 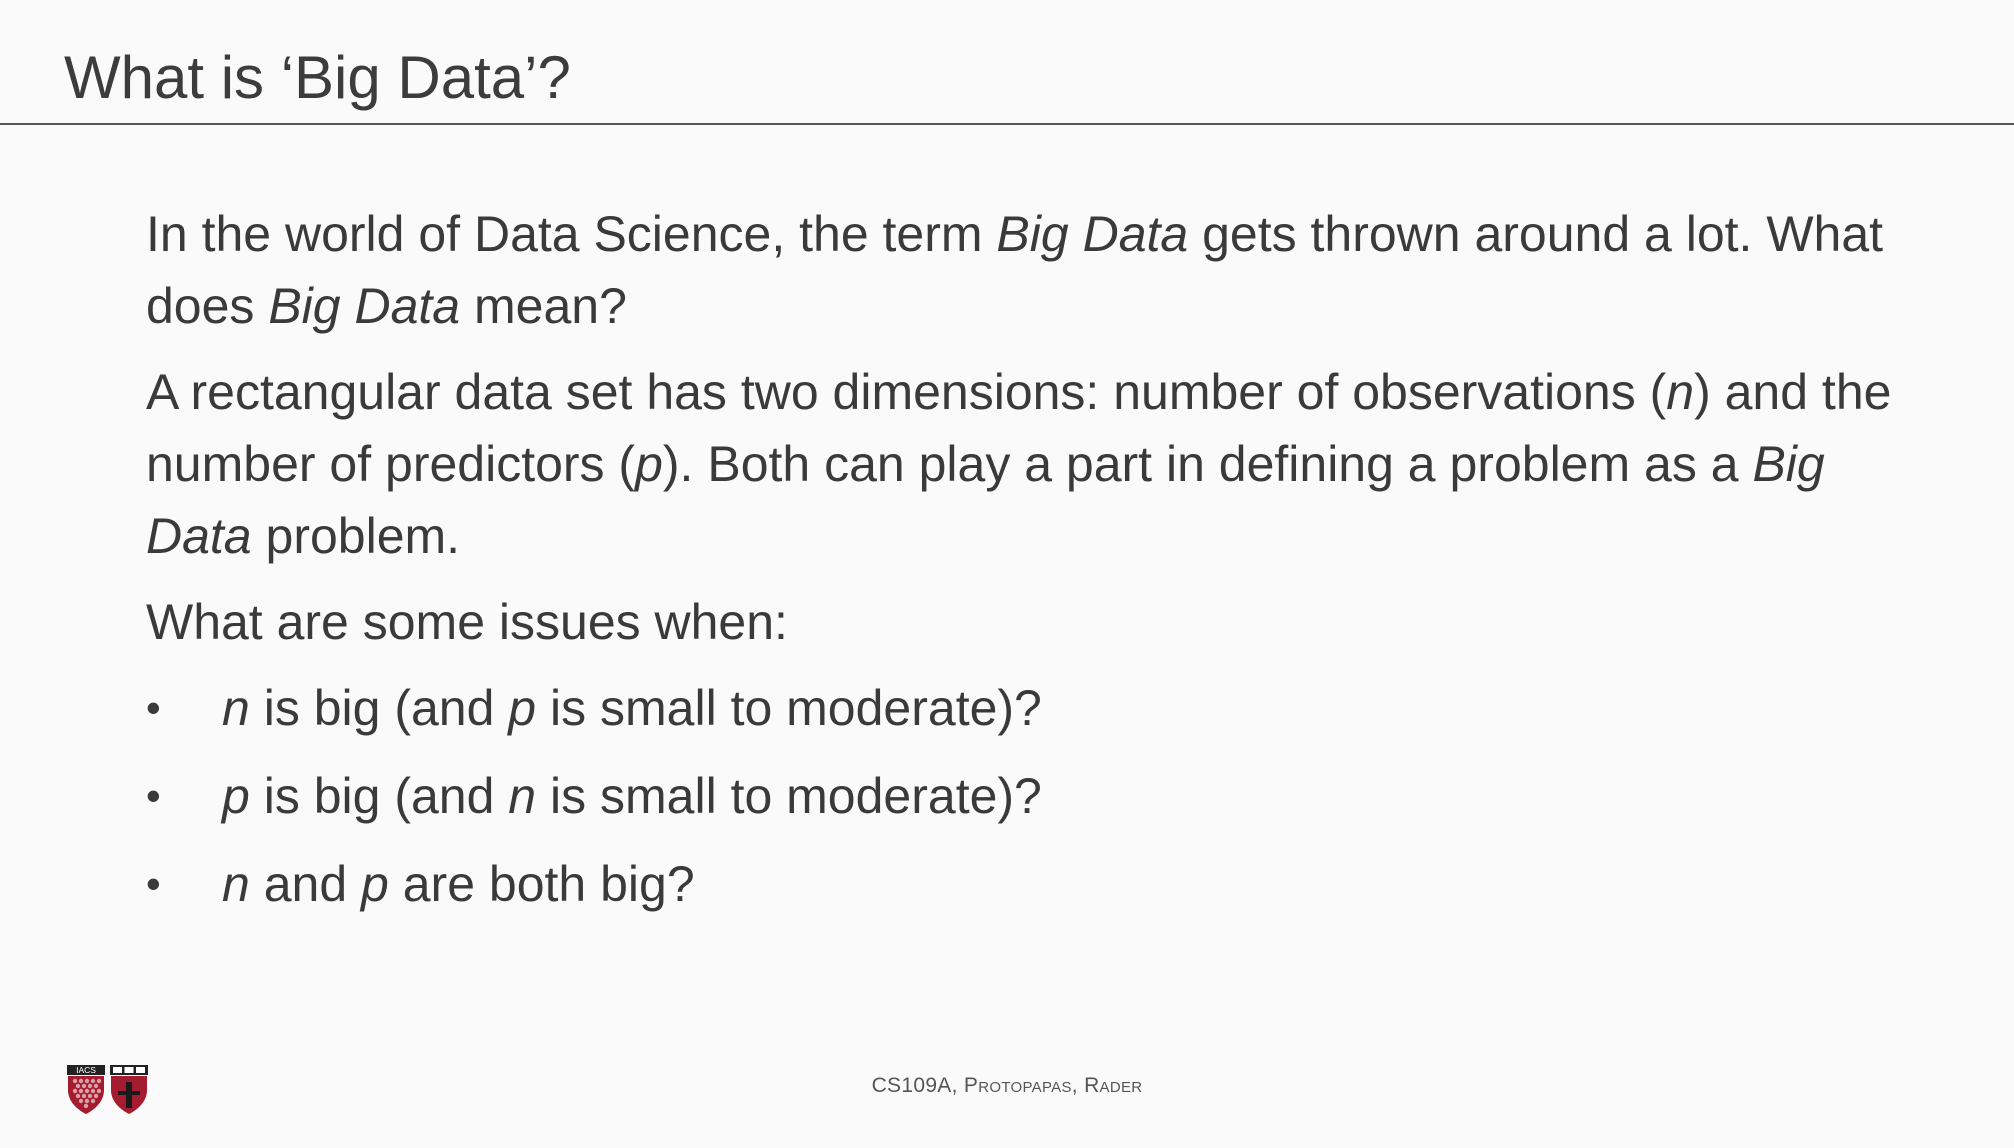 I want to click on title-divider, so click(x=1007, y=124).